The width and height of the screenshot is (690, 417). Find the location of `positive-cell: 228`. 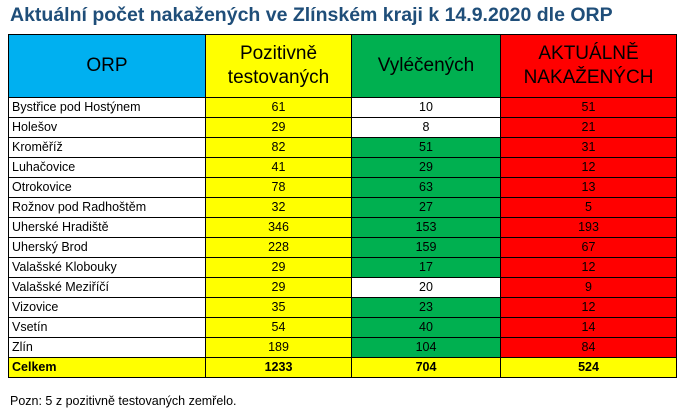

positive-cell: 228 is located at coordinates (278, 247).